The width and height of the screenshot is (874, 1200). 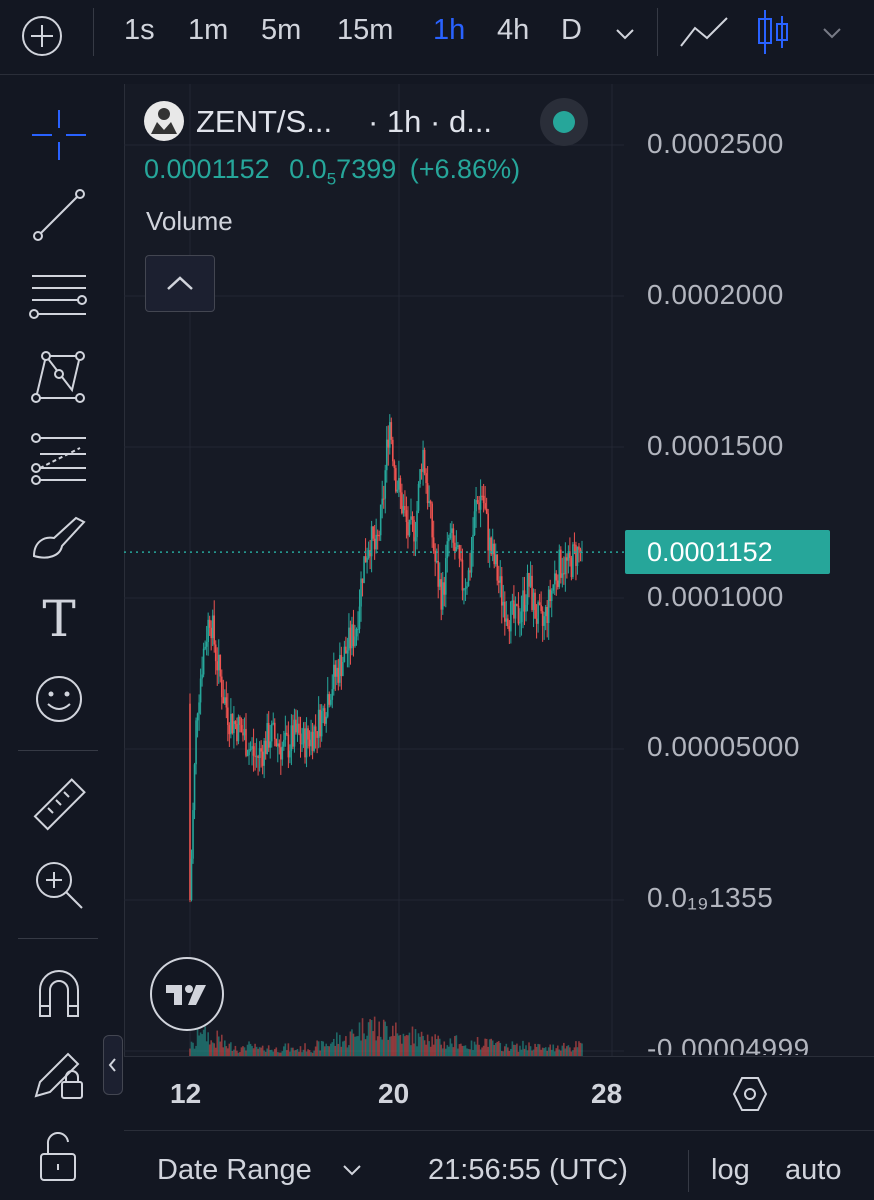 What do you see at coordinates (499, 1093) in the screenshot?
I see `time-axis` at bounding box center [499, 1093].